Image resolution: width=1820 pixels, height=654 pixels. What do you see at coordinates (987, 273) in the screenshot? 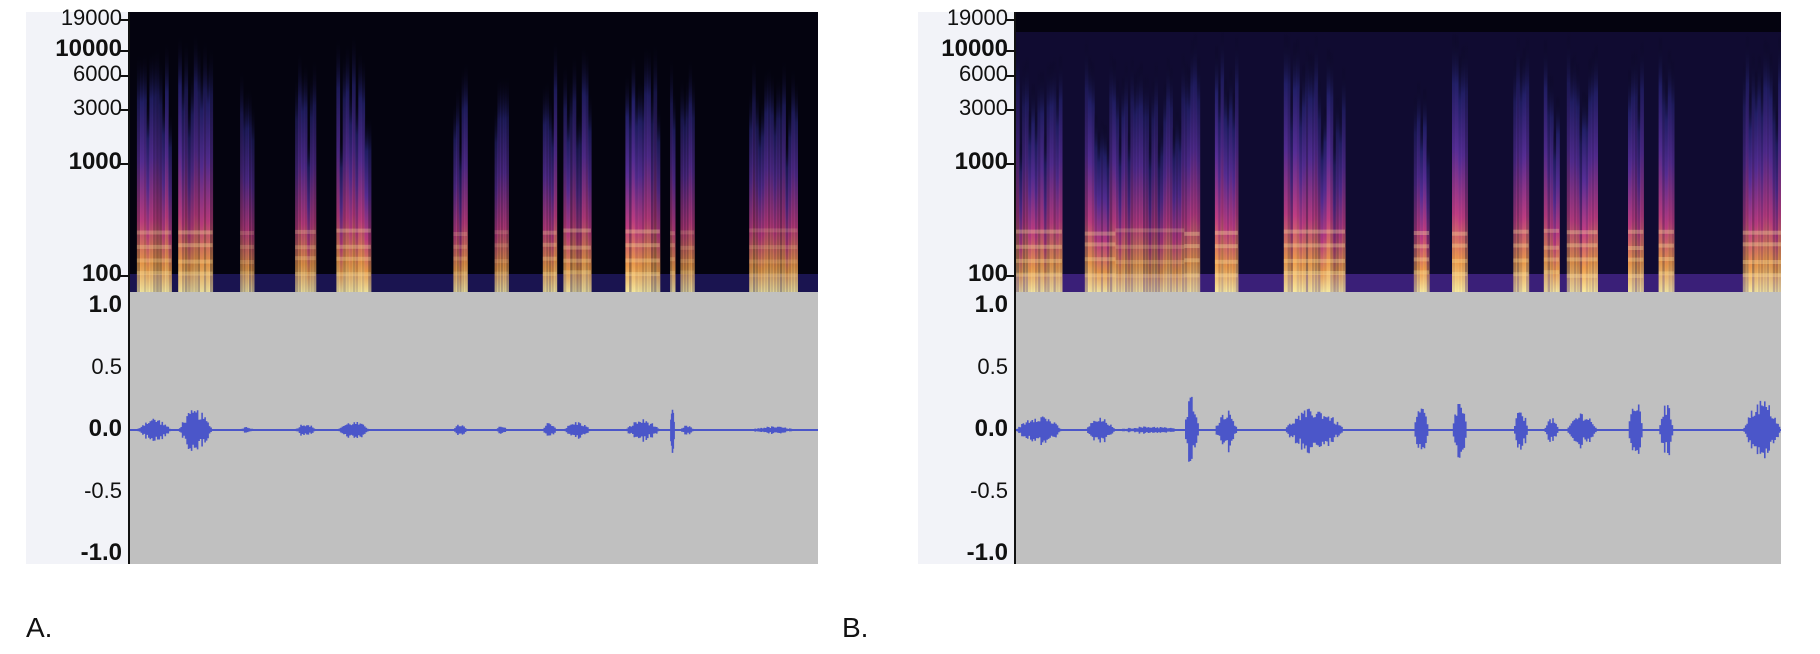
I see `frequency-tick-label: 100` at bounding box center [987, 273].